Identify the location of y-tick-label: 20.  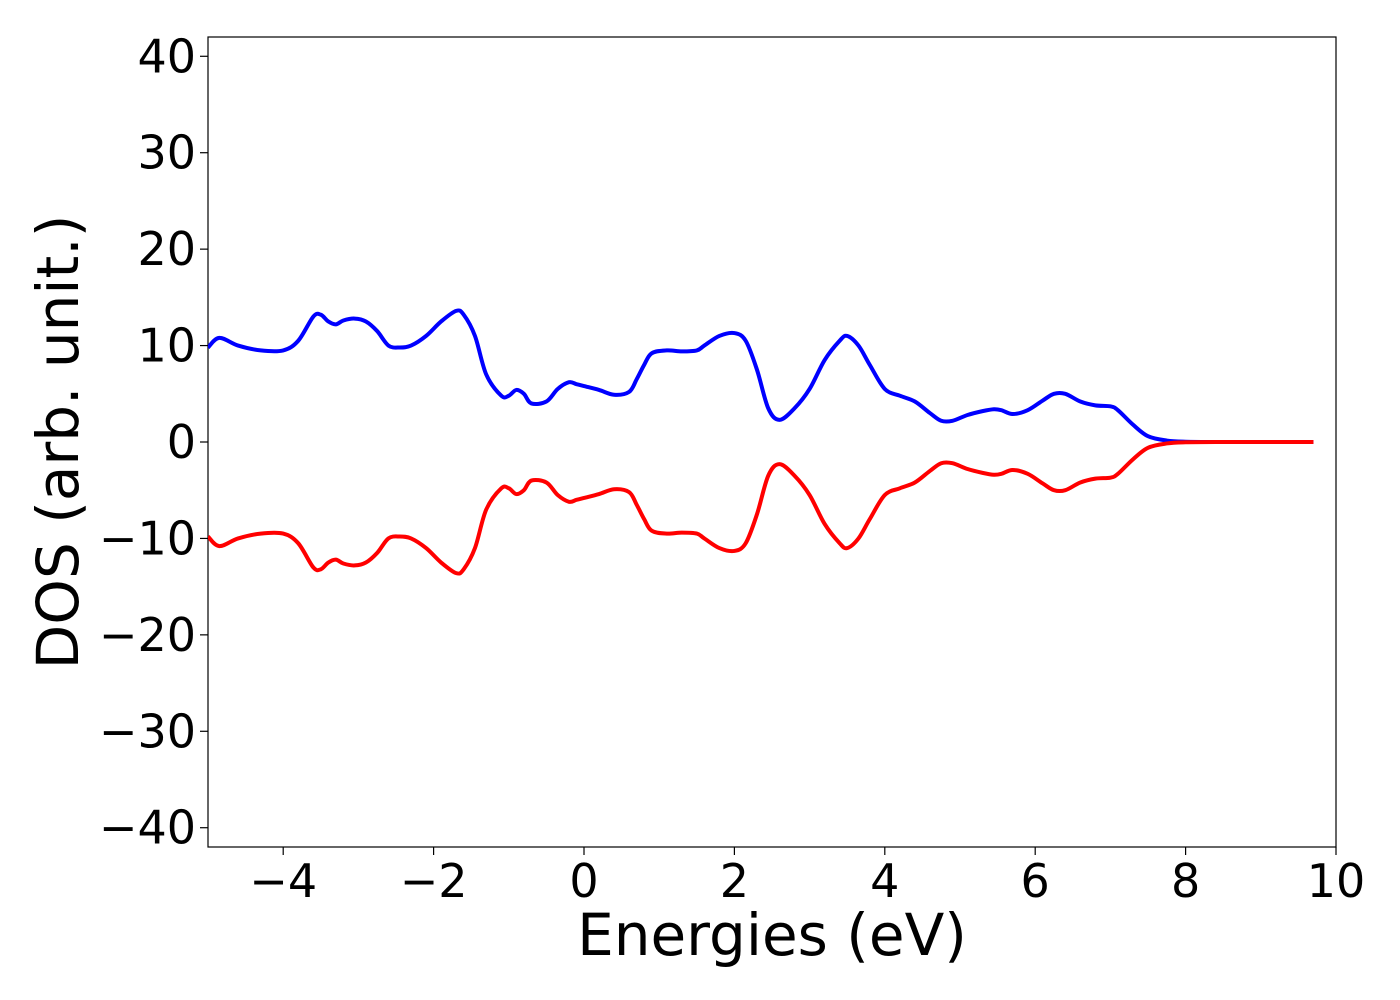
(166, 249).